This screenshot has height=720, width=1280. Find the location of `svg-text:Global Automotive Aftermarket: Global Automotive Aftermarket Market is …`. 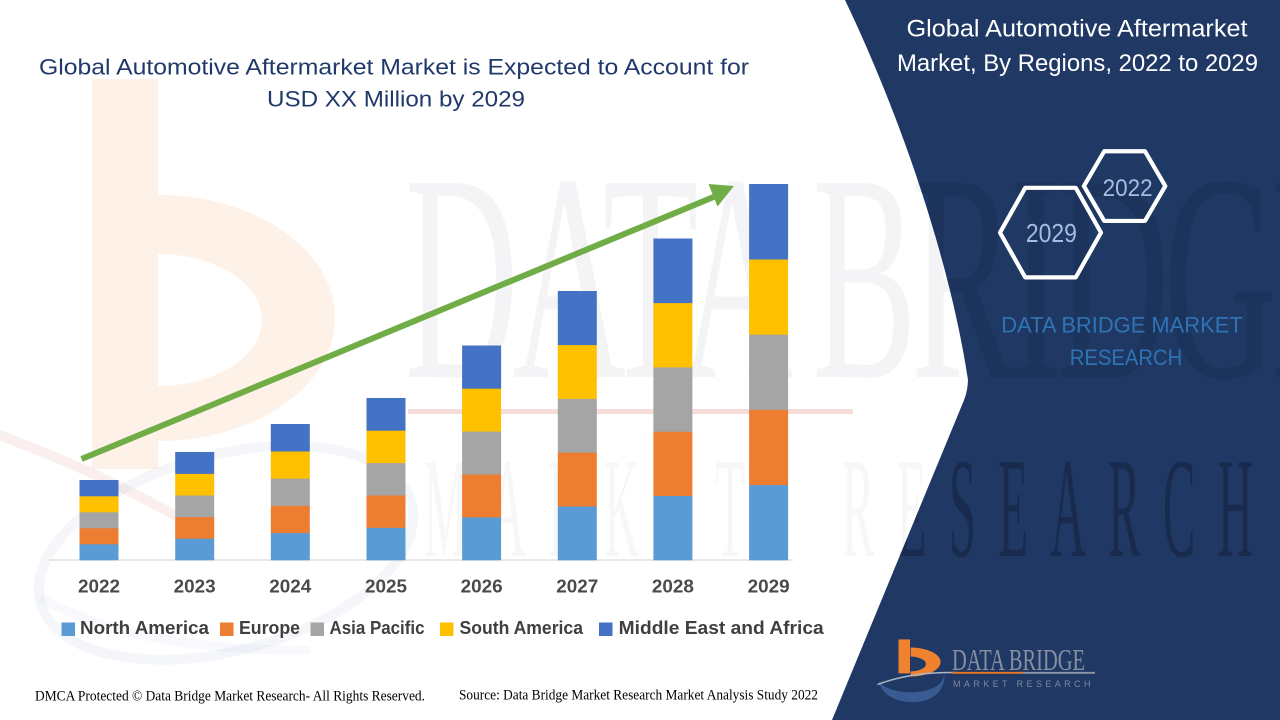

svg-text:Global Automotive Aftermarket: Global Automotive Aftermarket Market is … is located at coordinates (394, 67).